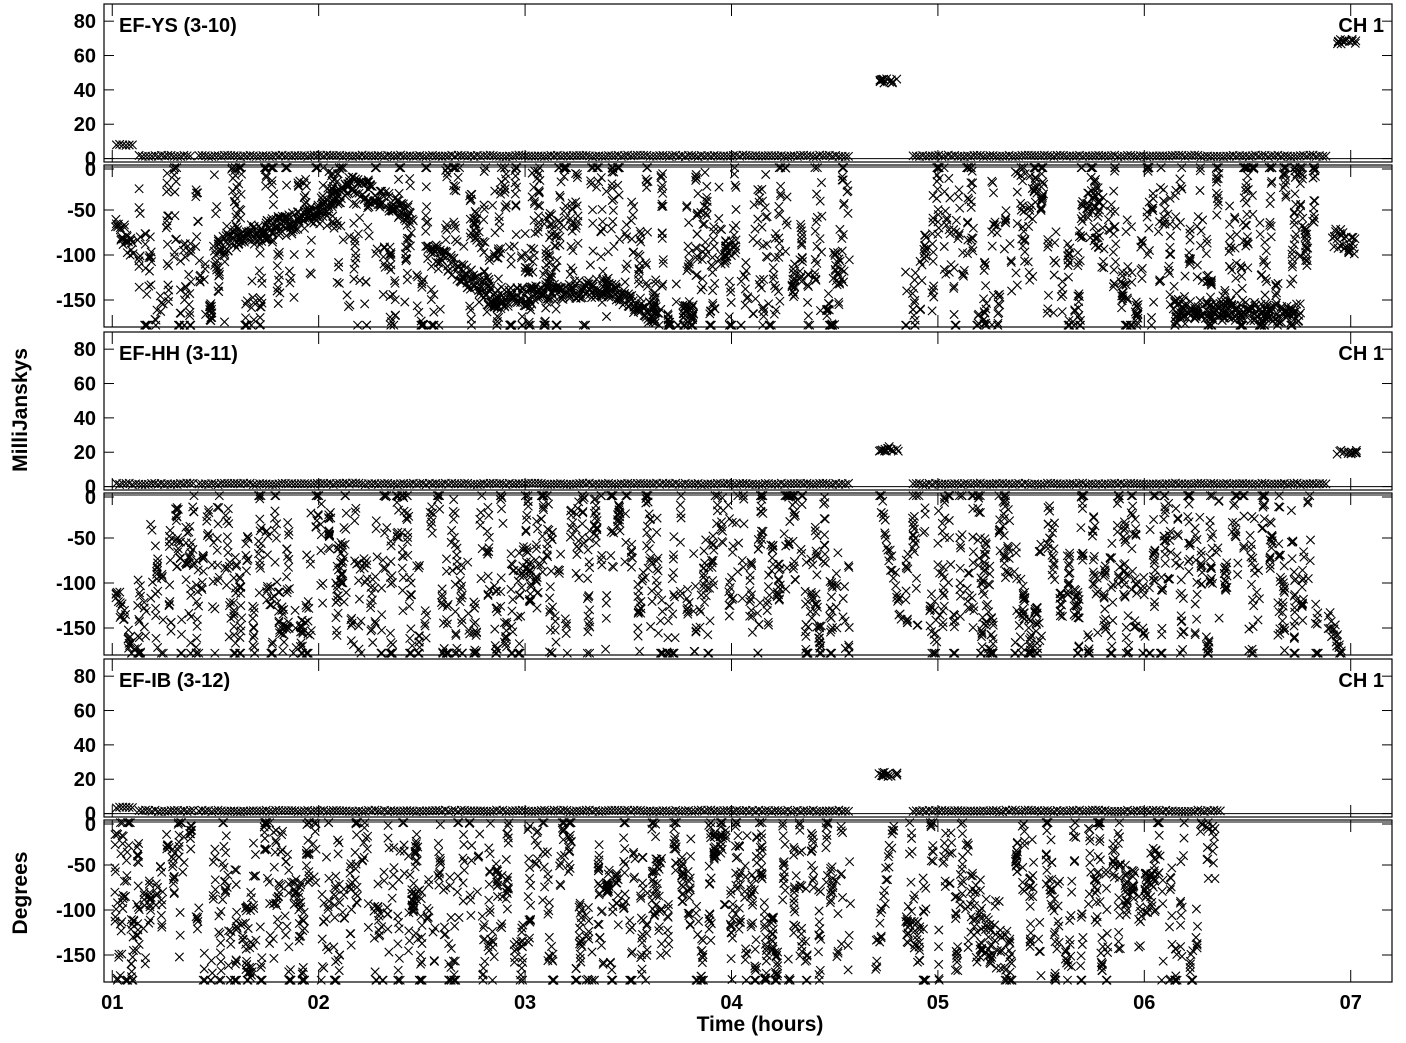 The height and width of the screenshot is (1043, 1406). What do you see at coordinates (736, 98) in the screenshot?
I see `amplitude-series` at bounding box center [736, 98].